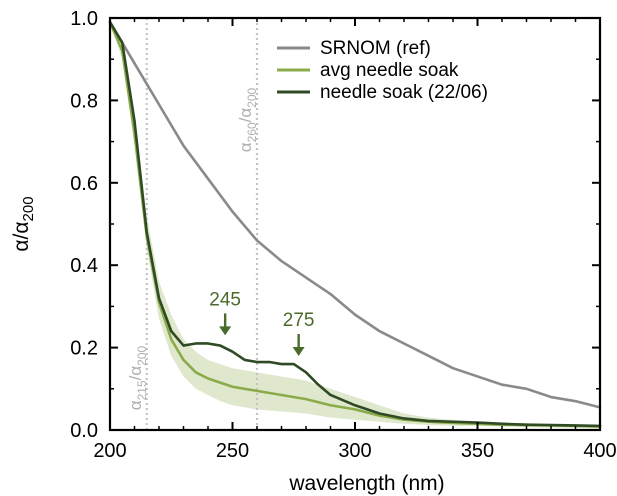 The image size is (617, 496). What do you see at coordinates (389, 70) in the screenshot?
I see `legend-label-1: avg needle soak` at bounding box center [389, 70].